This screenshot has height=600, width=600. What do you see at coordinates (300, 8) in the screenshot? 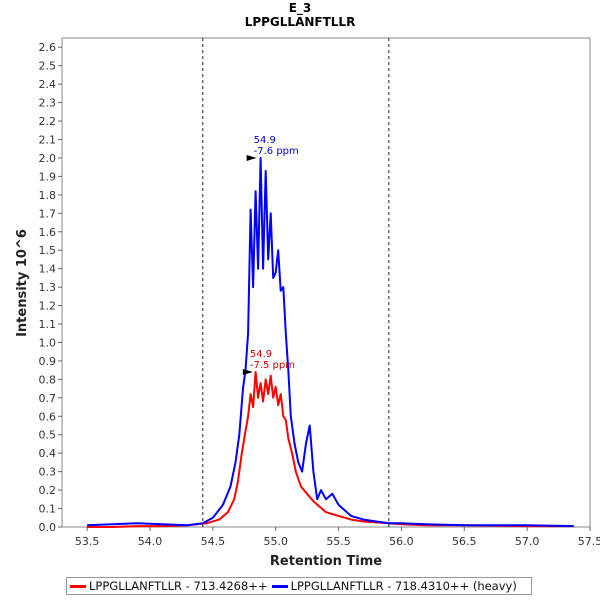
I see `chart-title: E_3` at bounding box center [300, 8].